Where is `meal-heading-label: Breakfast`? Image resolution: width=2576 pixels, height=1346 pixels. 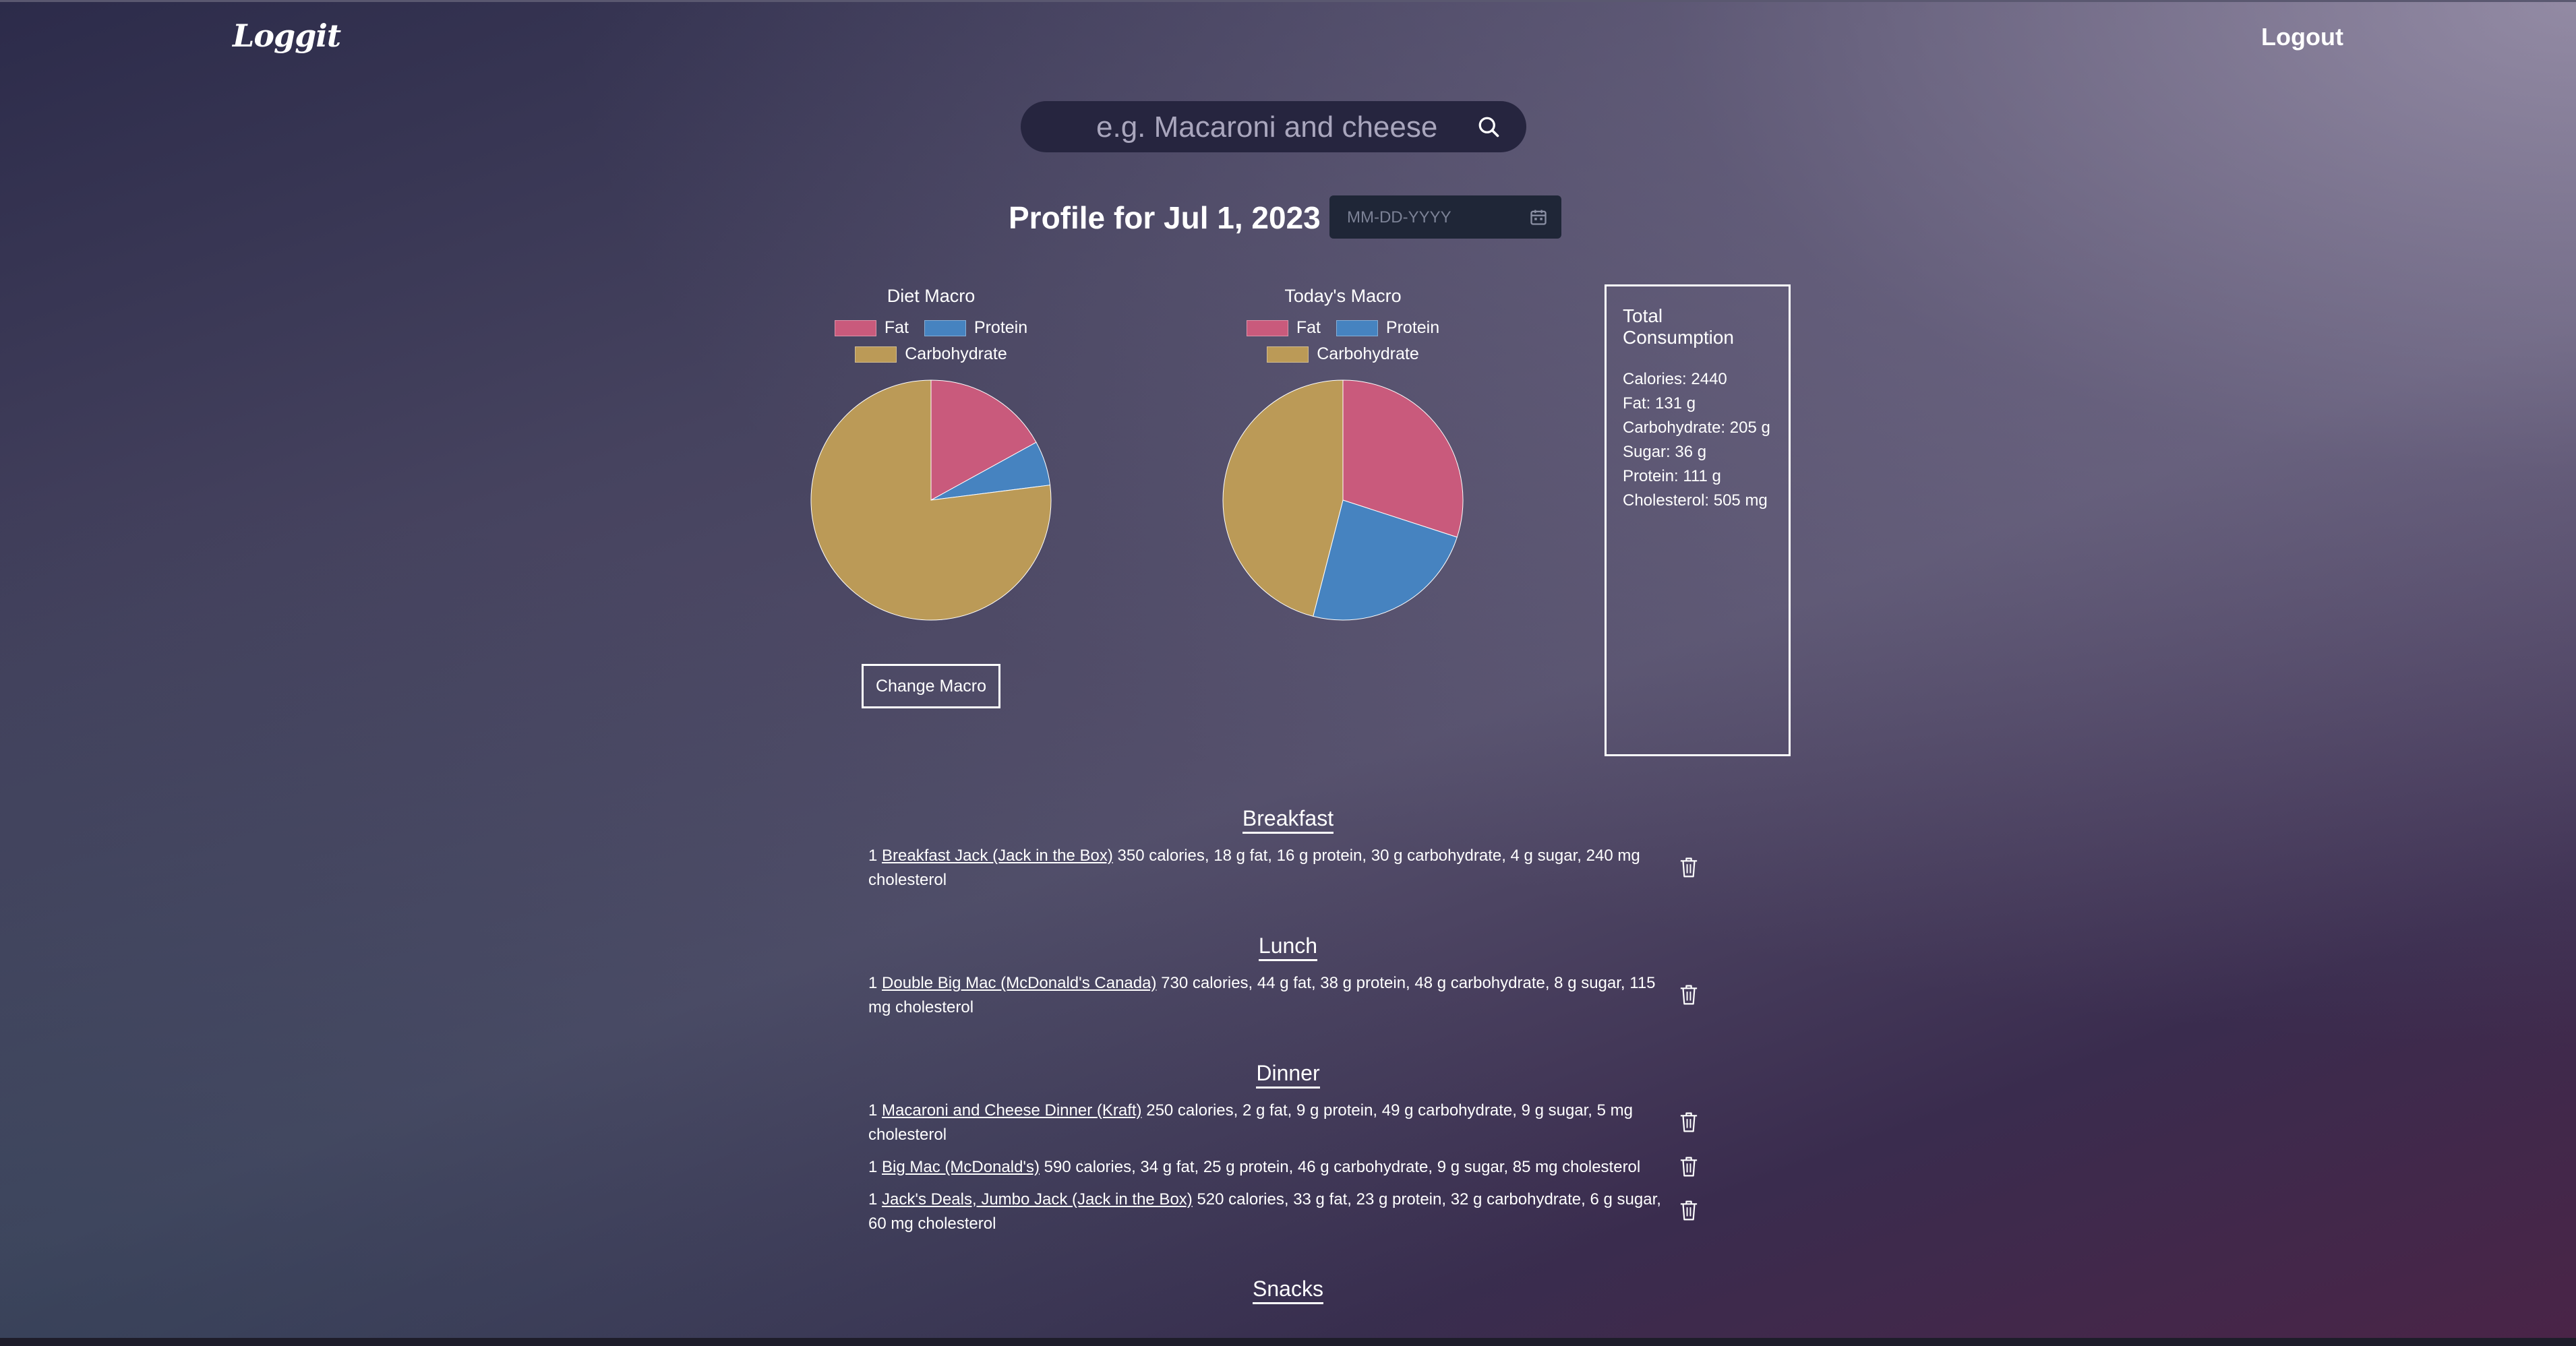
meal-heading-label: Breakfast is located at coordinates (1288, 820).